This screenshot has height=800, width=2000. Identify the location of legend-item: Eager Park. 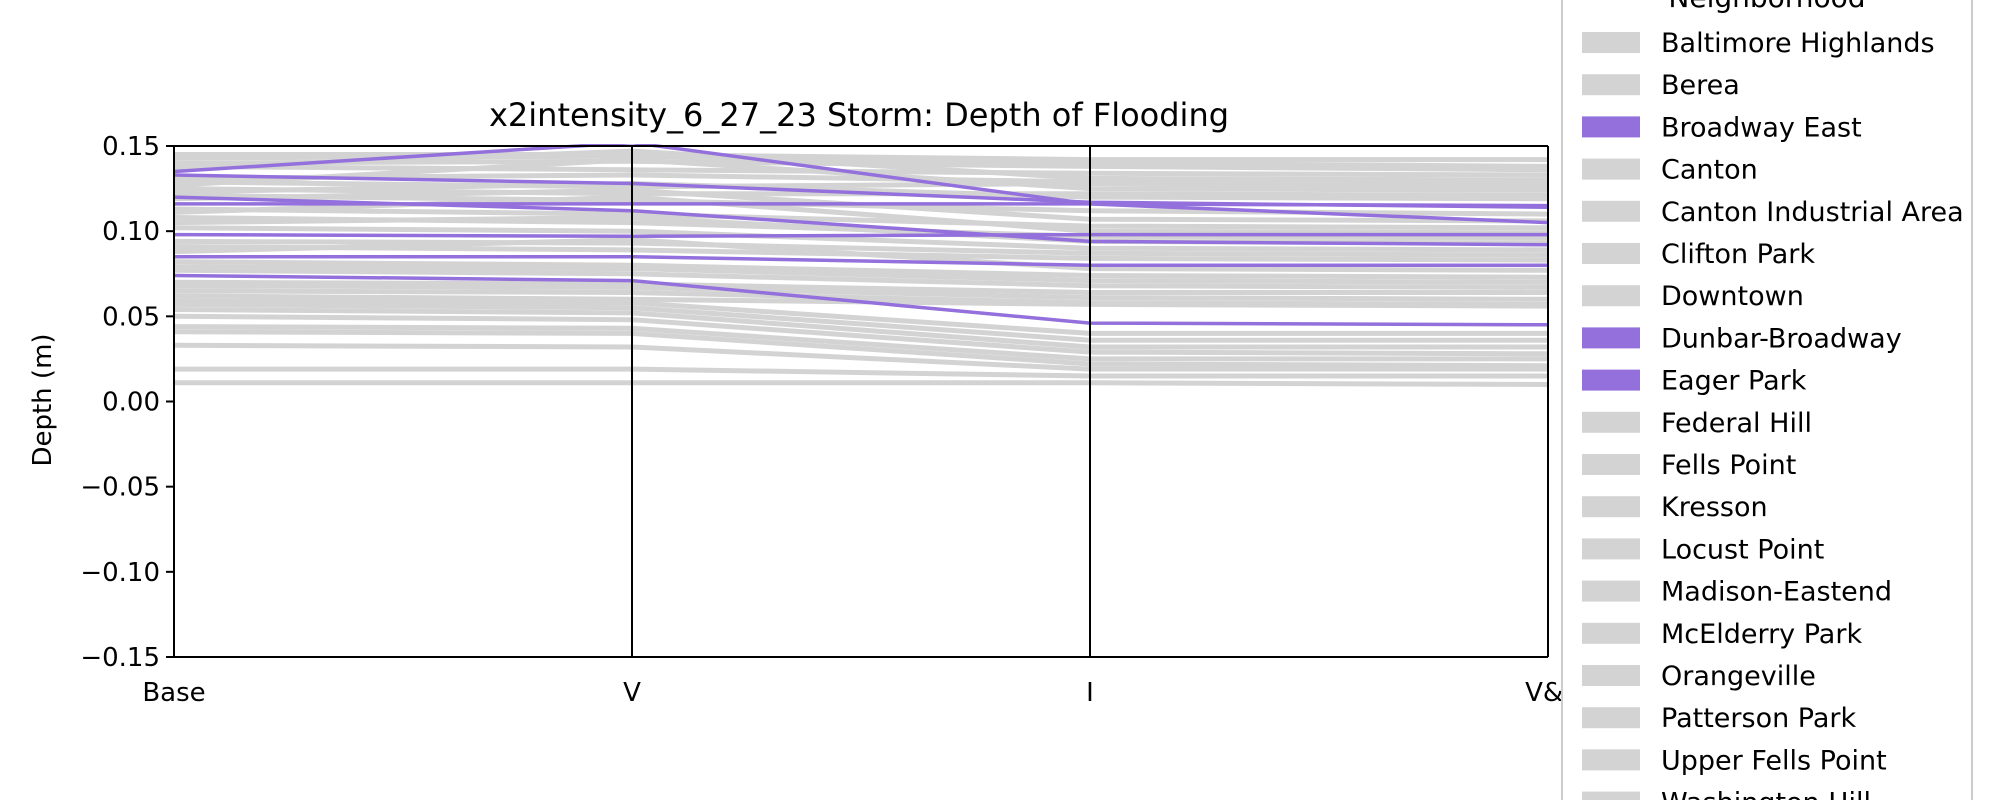
(1694, 381).